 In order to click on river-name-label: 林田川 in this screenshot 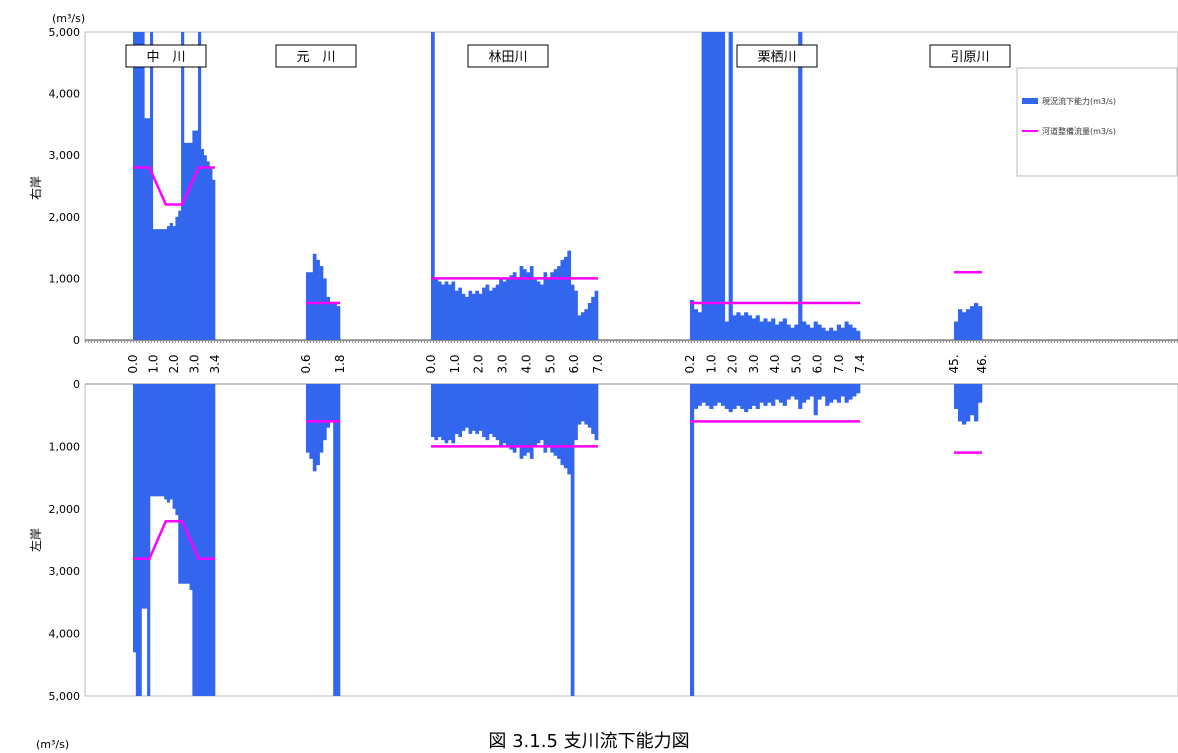, I will do `click(507, 57)`.